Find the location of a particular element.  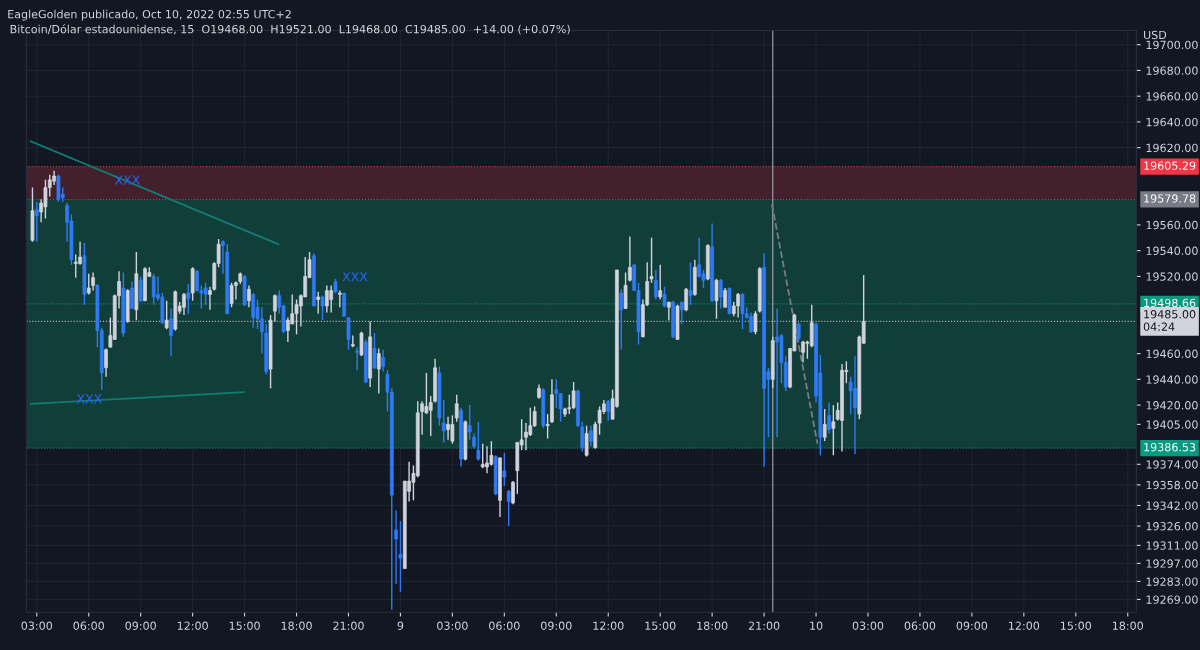

y-tick-label: 19560.00 is located at coordinates (1172, 225).